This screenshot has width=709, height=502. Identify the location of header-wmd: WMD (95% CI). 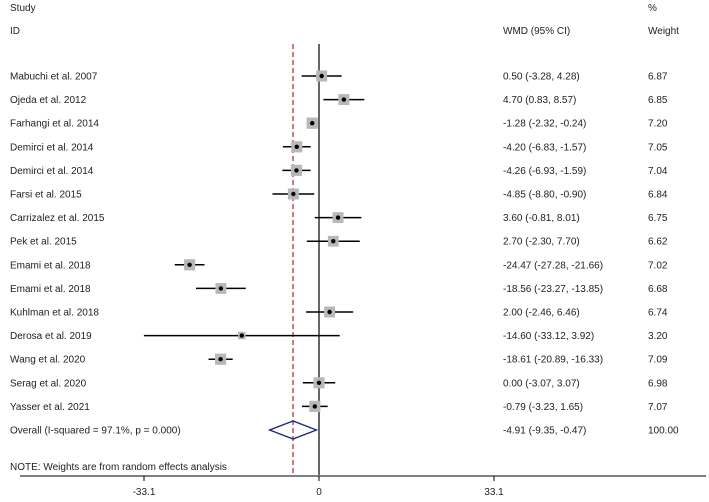
(536, 31).